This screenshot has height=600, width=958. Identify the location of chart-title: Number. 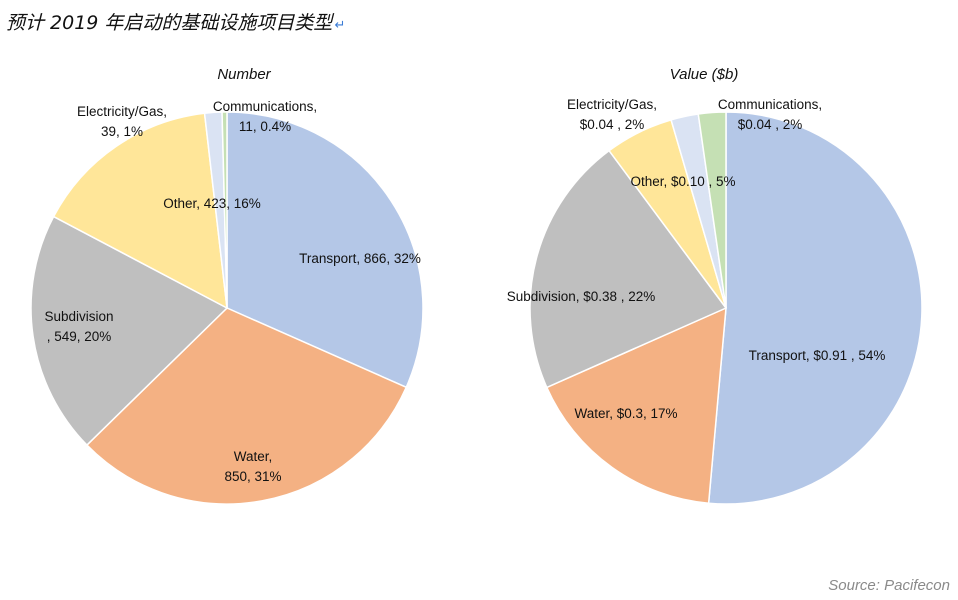
(244, 74).